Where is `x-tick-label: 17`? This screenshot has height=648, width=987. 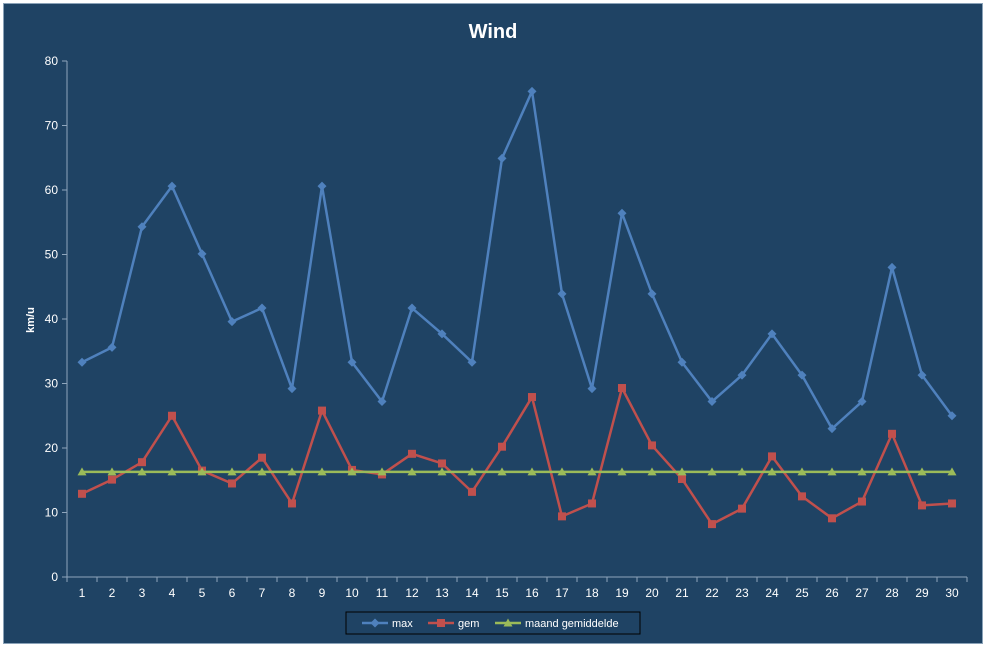
x-tick-label: 17 is located at coordinates (562, 593).